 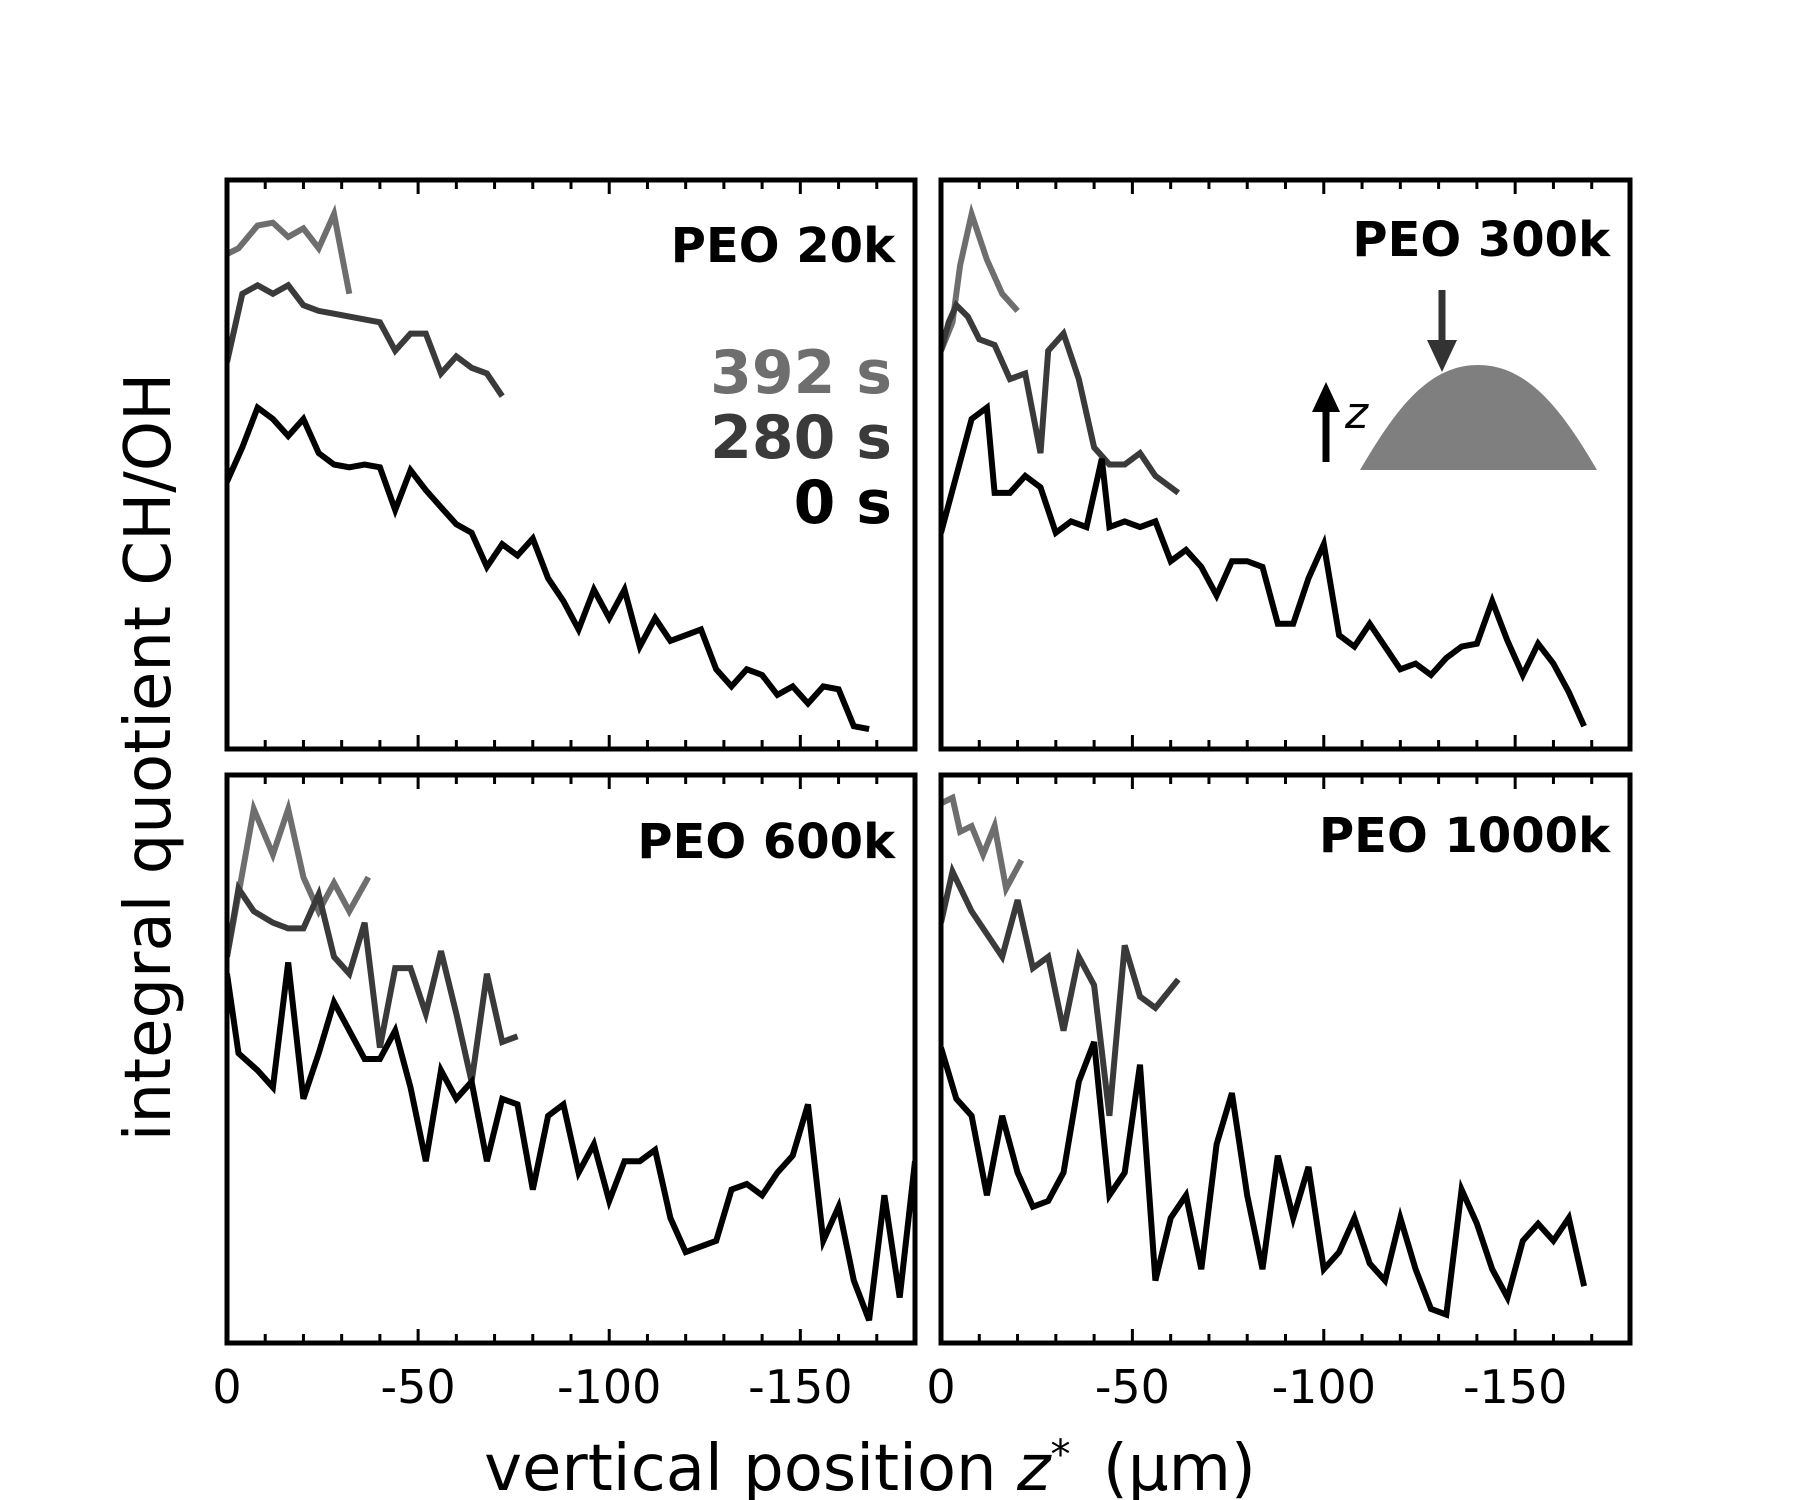 I want to click on x-axis-label-unit: (μm), so click(x=1179, y=1466).